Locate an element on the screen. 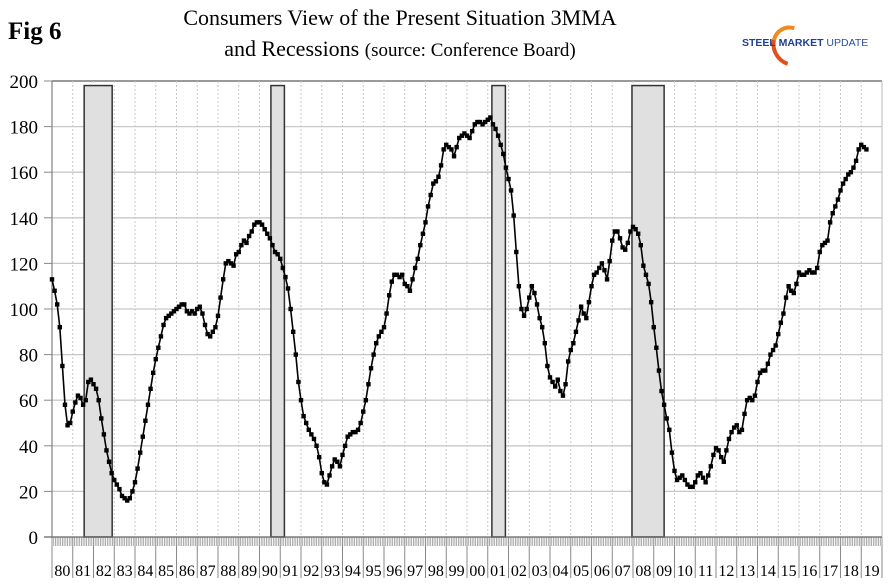 The image size is (889, 585). recession-band is located at coordinates (278, 311).